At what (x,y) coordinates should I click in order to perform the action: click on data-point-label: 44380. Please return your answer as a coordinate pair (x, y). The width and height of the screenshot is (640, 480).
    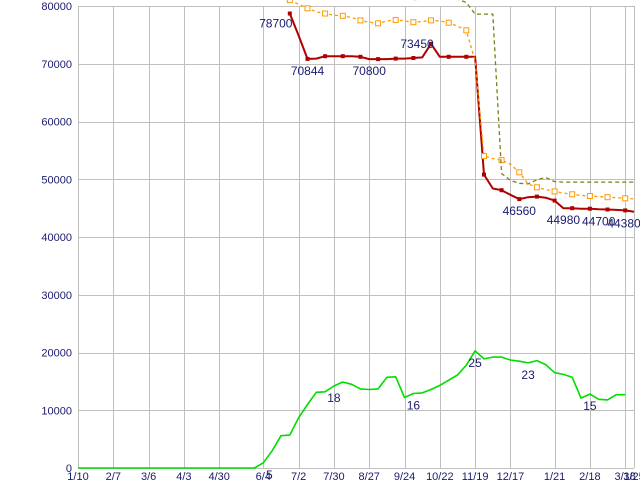
    Looking at the image, I should click on (623, 224).